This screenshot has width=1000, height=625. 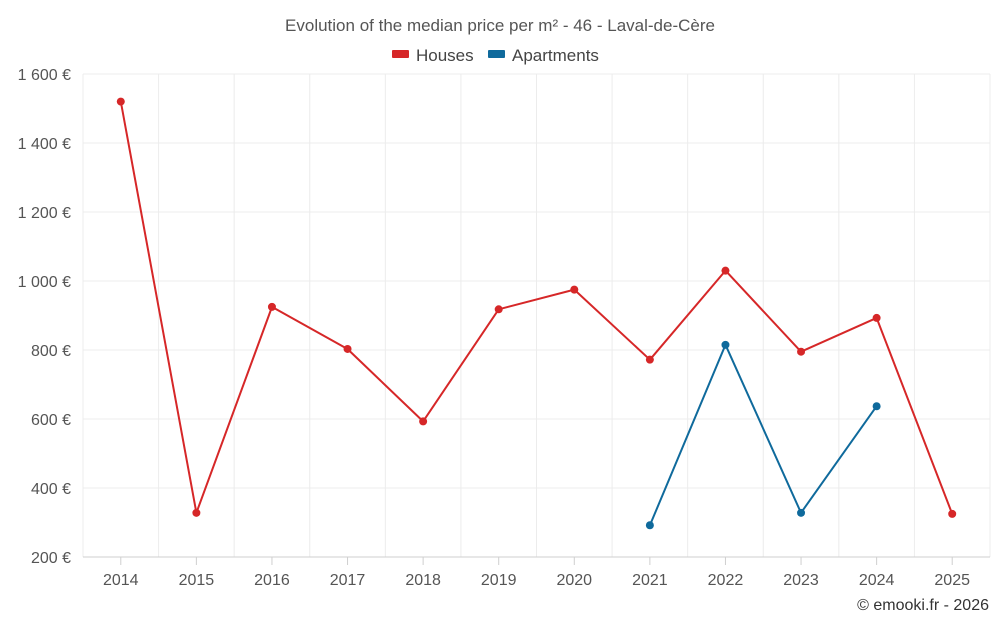 What do you see at coordinates (44, 282) in the screenshot?
I see `y-tick-label: 1 000 €` at bounding box center [44, 282].